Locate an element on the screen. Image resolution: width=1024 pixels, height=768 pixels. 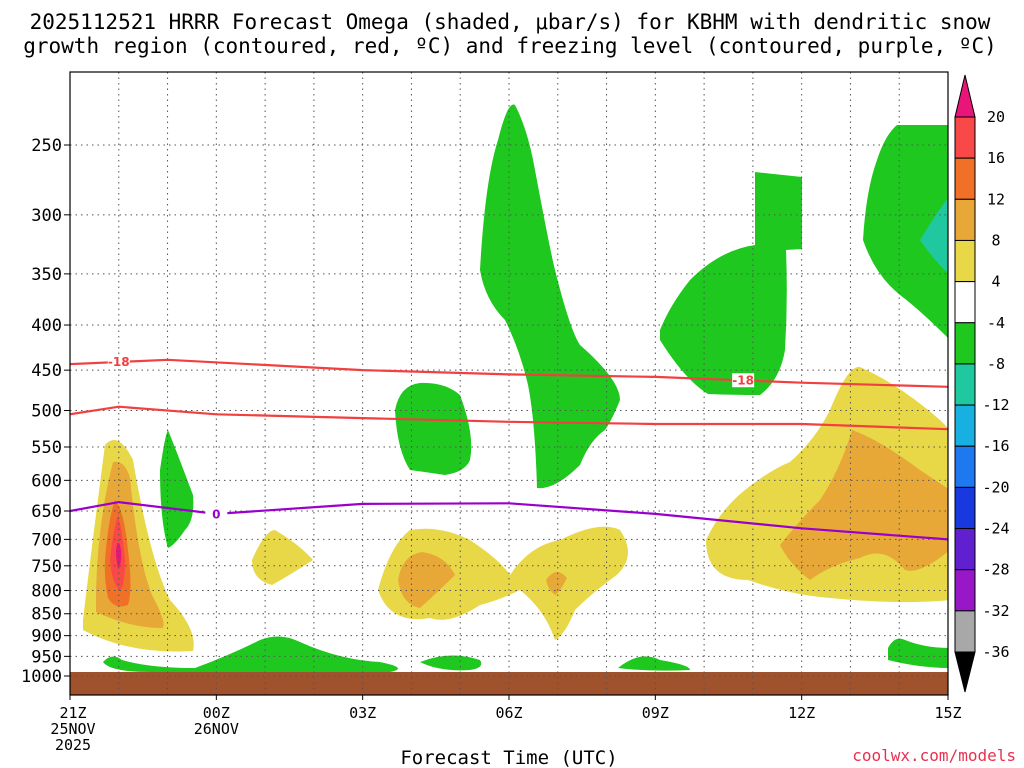
colorbar-label: 12 is located at coordinates (996, 199).